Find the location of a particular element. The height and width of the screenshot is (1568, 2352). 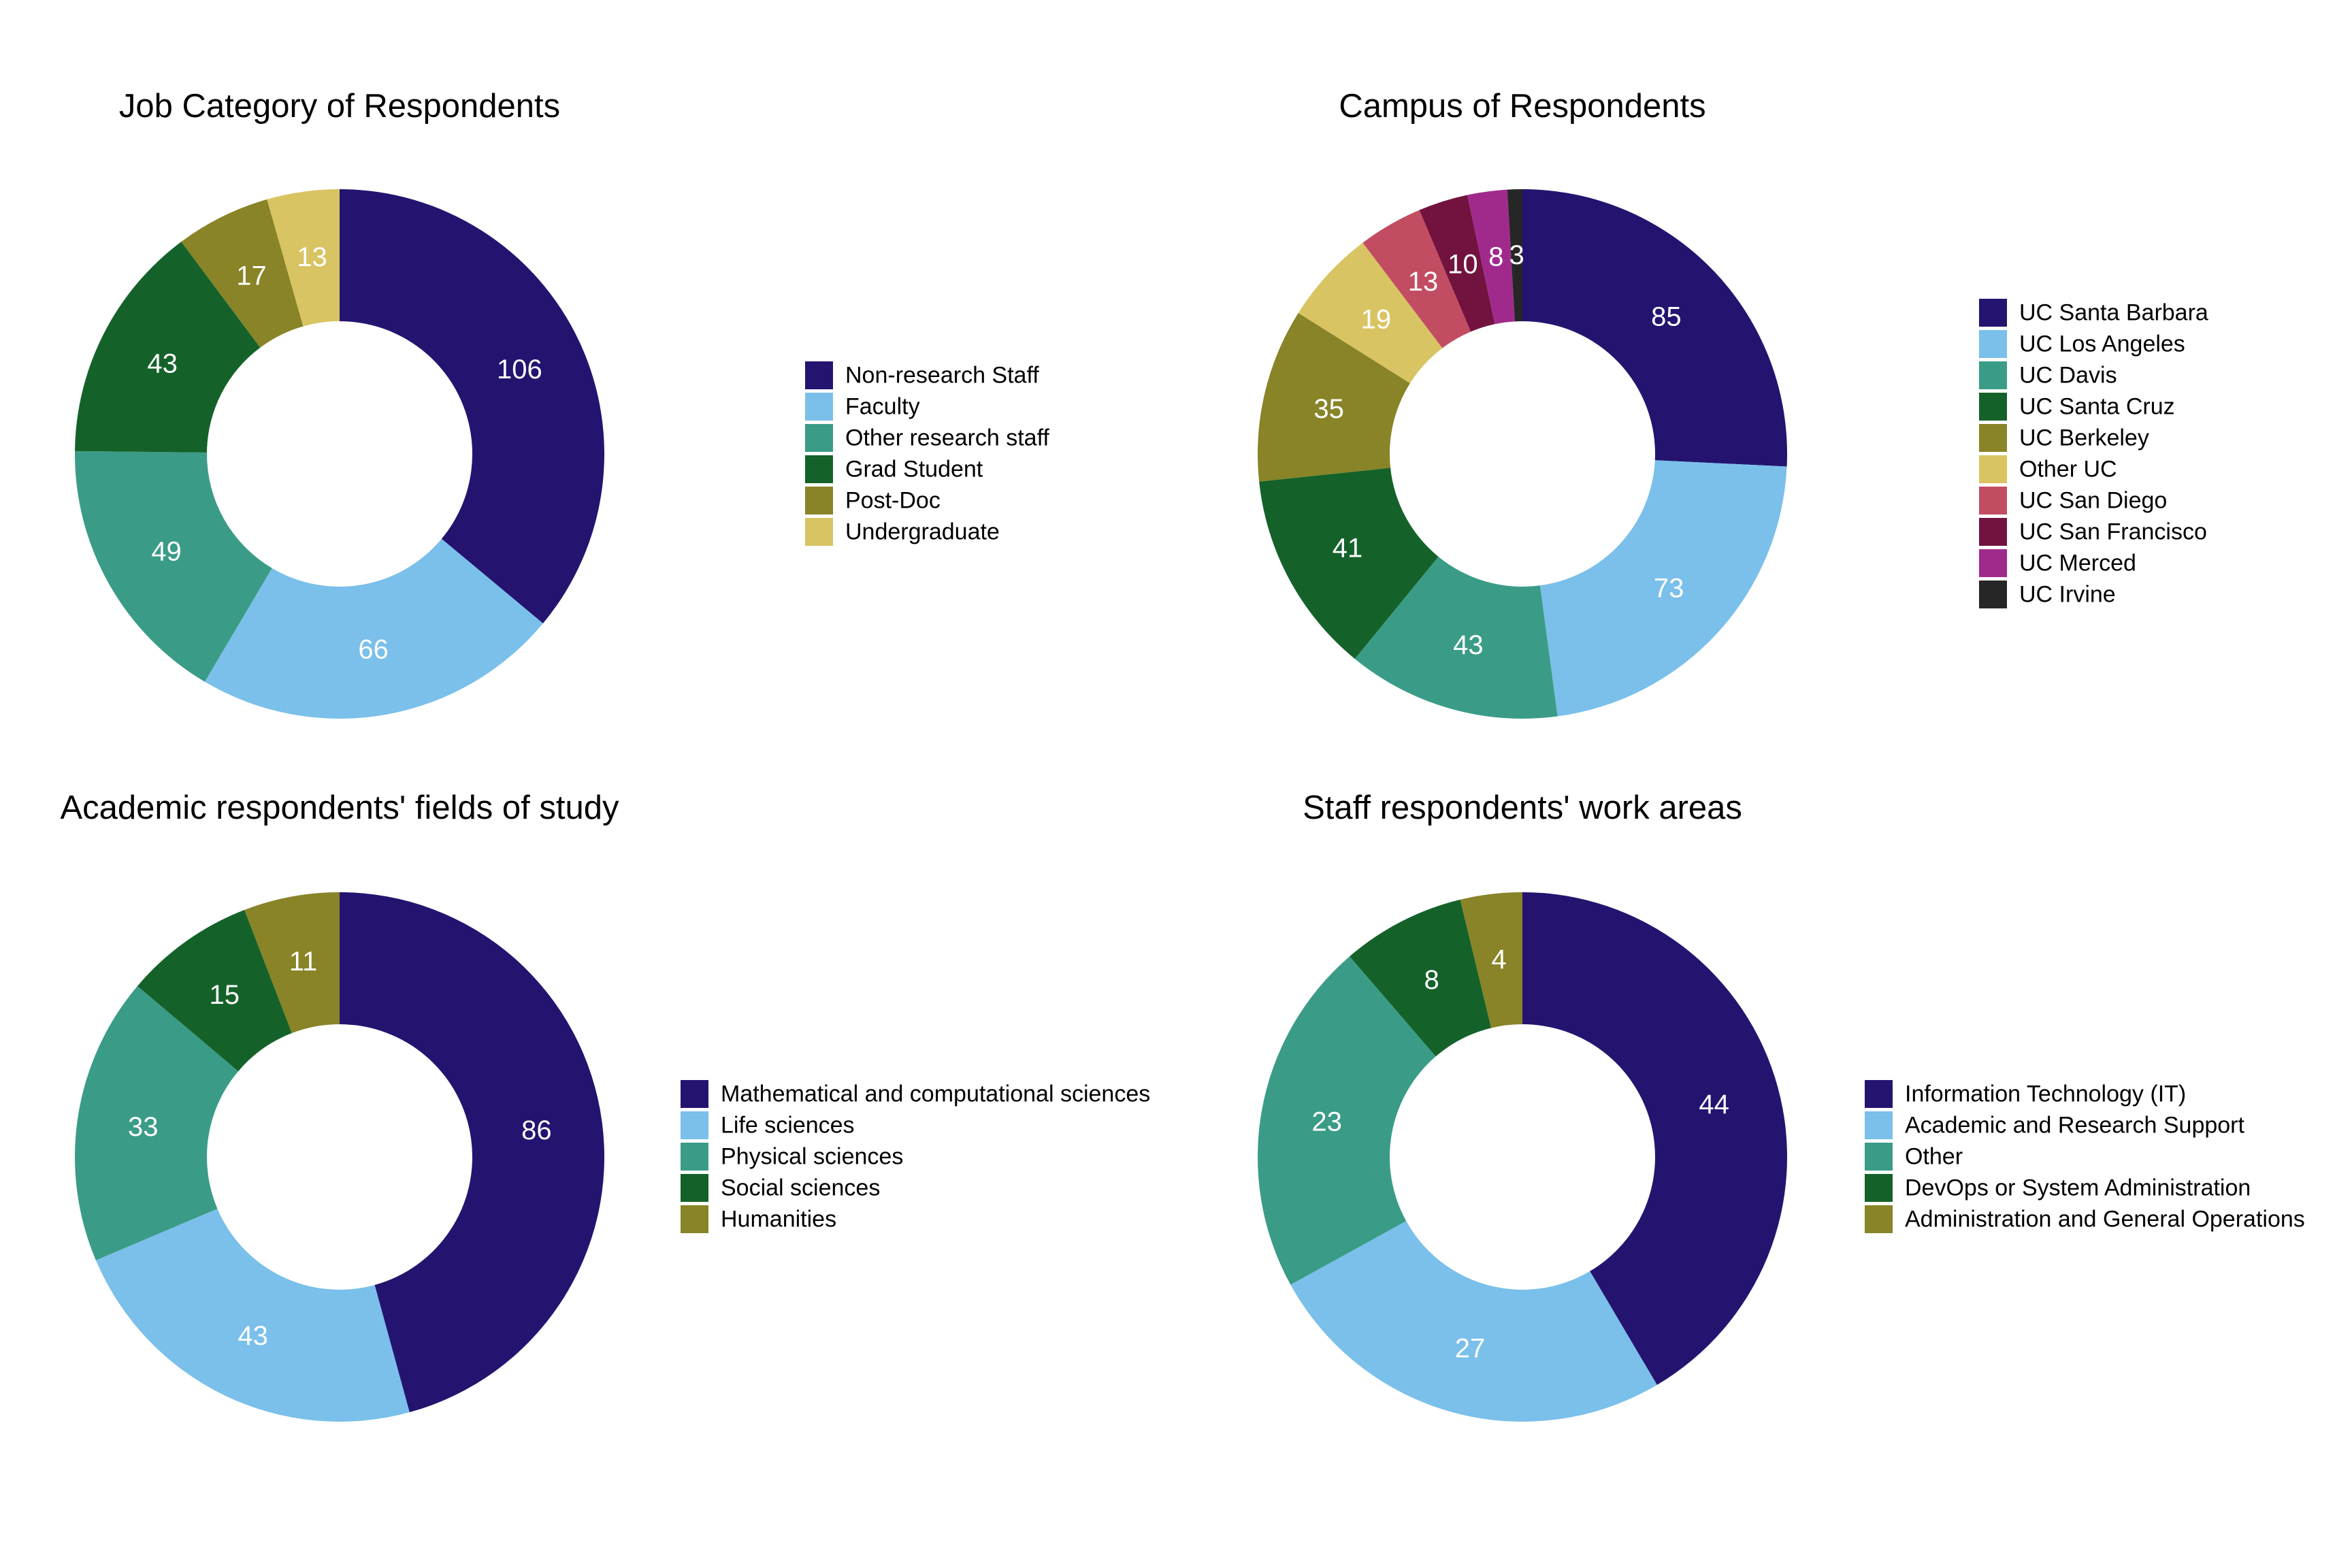

legend-label: Mathematical and computational sciences is located at coordinates (936, 1094).